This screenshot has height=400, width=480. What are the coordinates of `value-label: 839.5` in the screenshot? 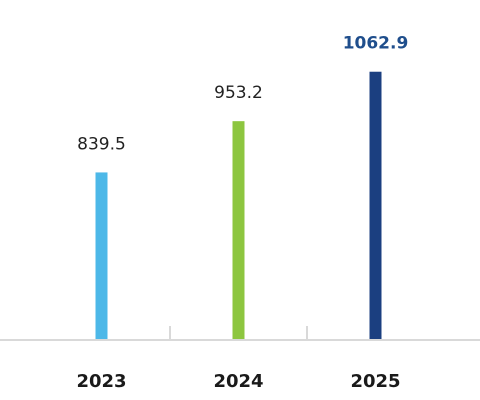 It's located at (101, 144).